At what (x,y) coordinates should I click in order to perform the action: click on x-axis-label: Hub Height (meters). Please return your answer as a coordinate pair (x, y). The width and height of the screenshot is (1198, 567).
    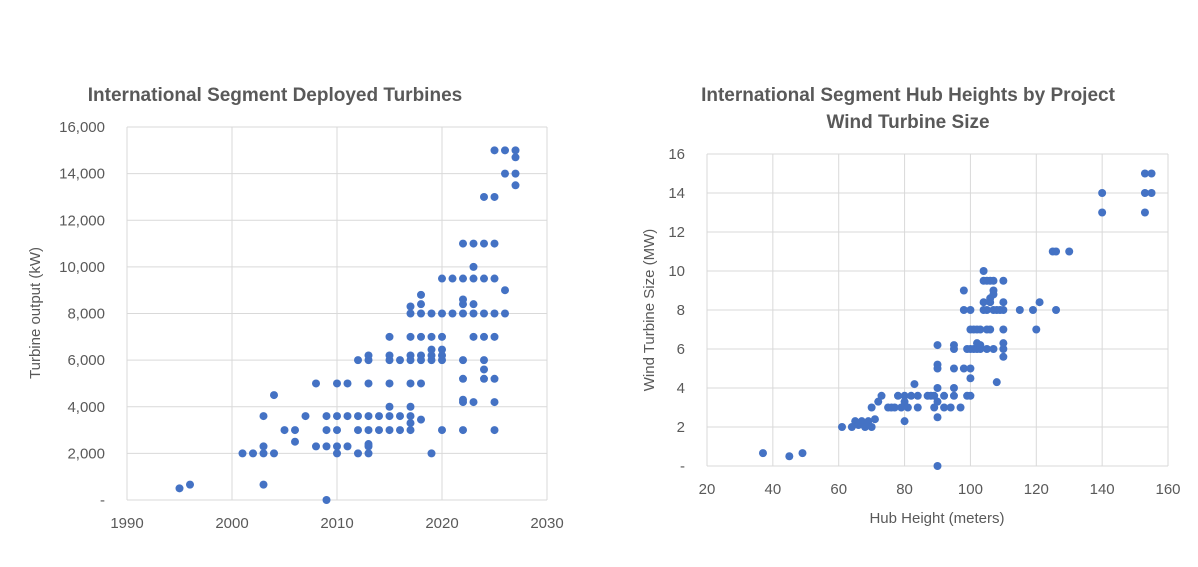
    Looking at the image, I should click on (936, 518).